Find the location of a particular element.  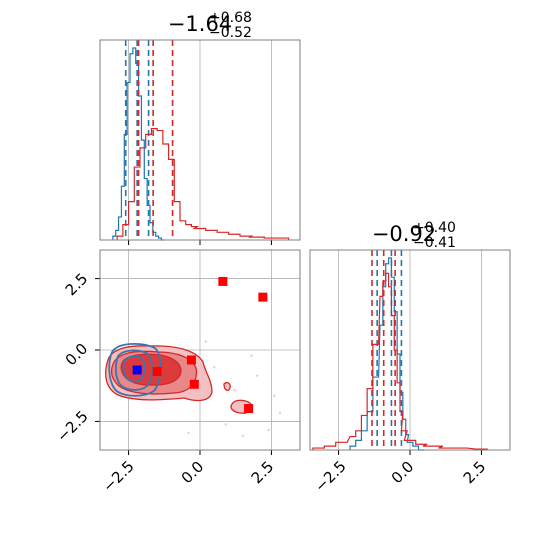

right-x-tick-labels: −2.5 0.0 2.5 is located at coordinates (400, 476).